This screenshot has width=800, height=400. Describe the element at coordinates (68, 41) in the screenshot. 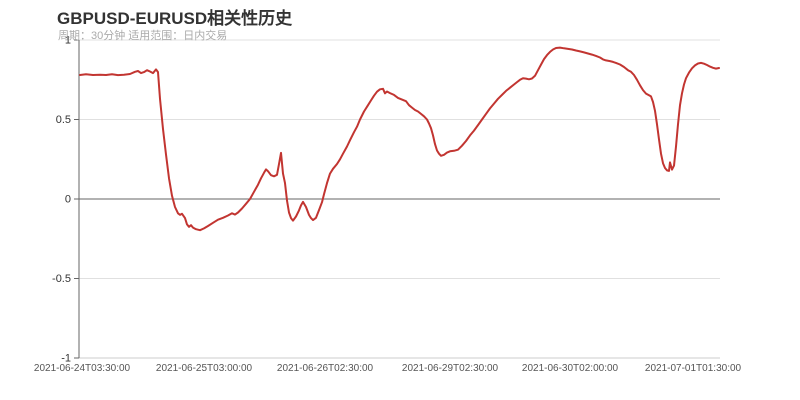

I see `y-tick-label: 1` at that location.